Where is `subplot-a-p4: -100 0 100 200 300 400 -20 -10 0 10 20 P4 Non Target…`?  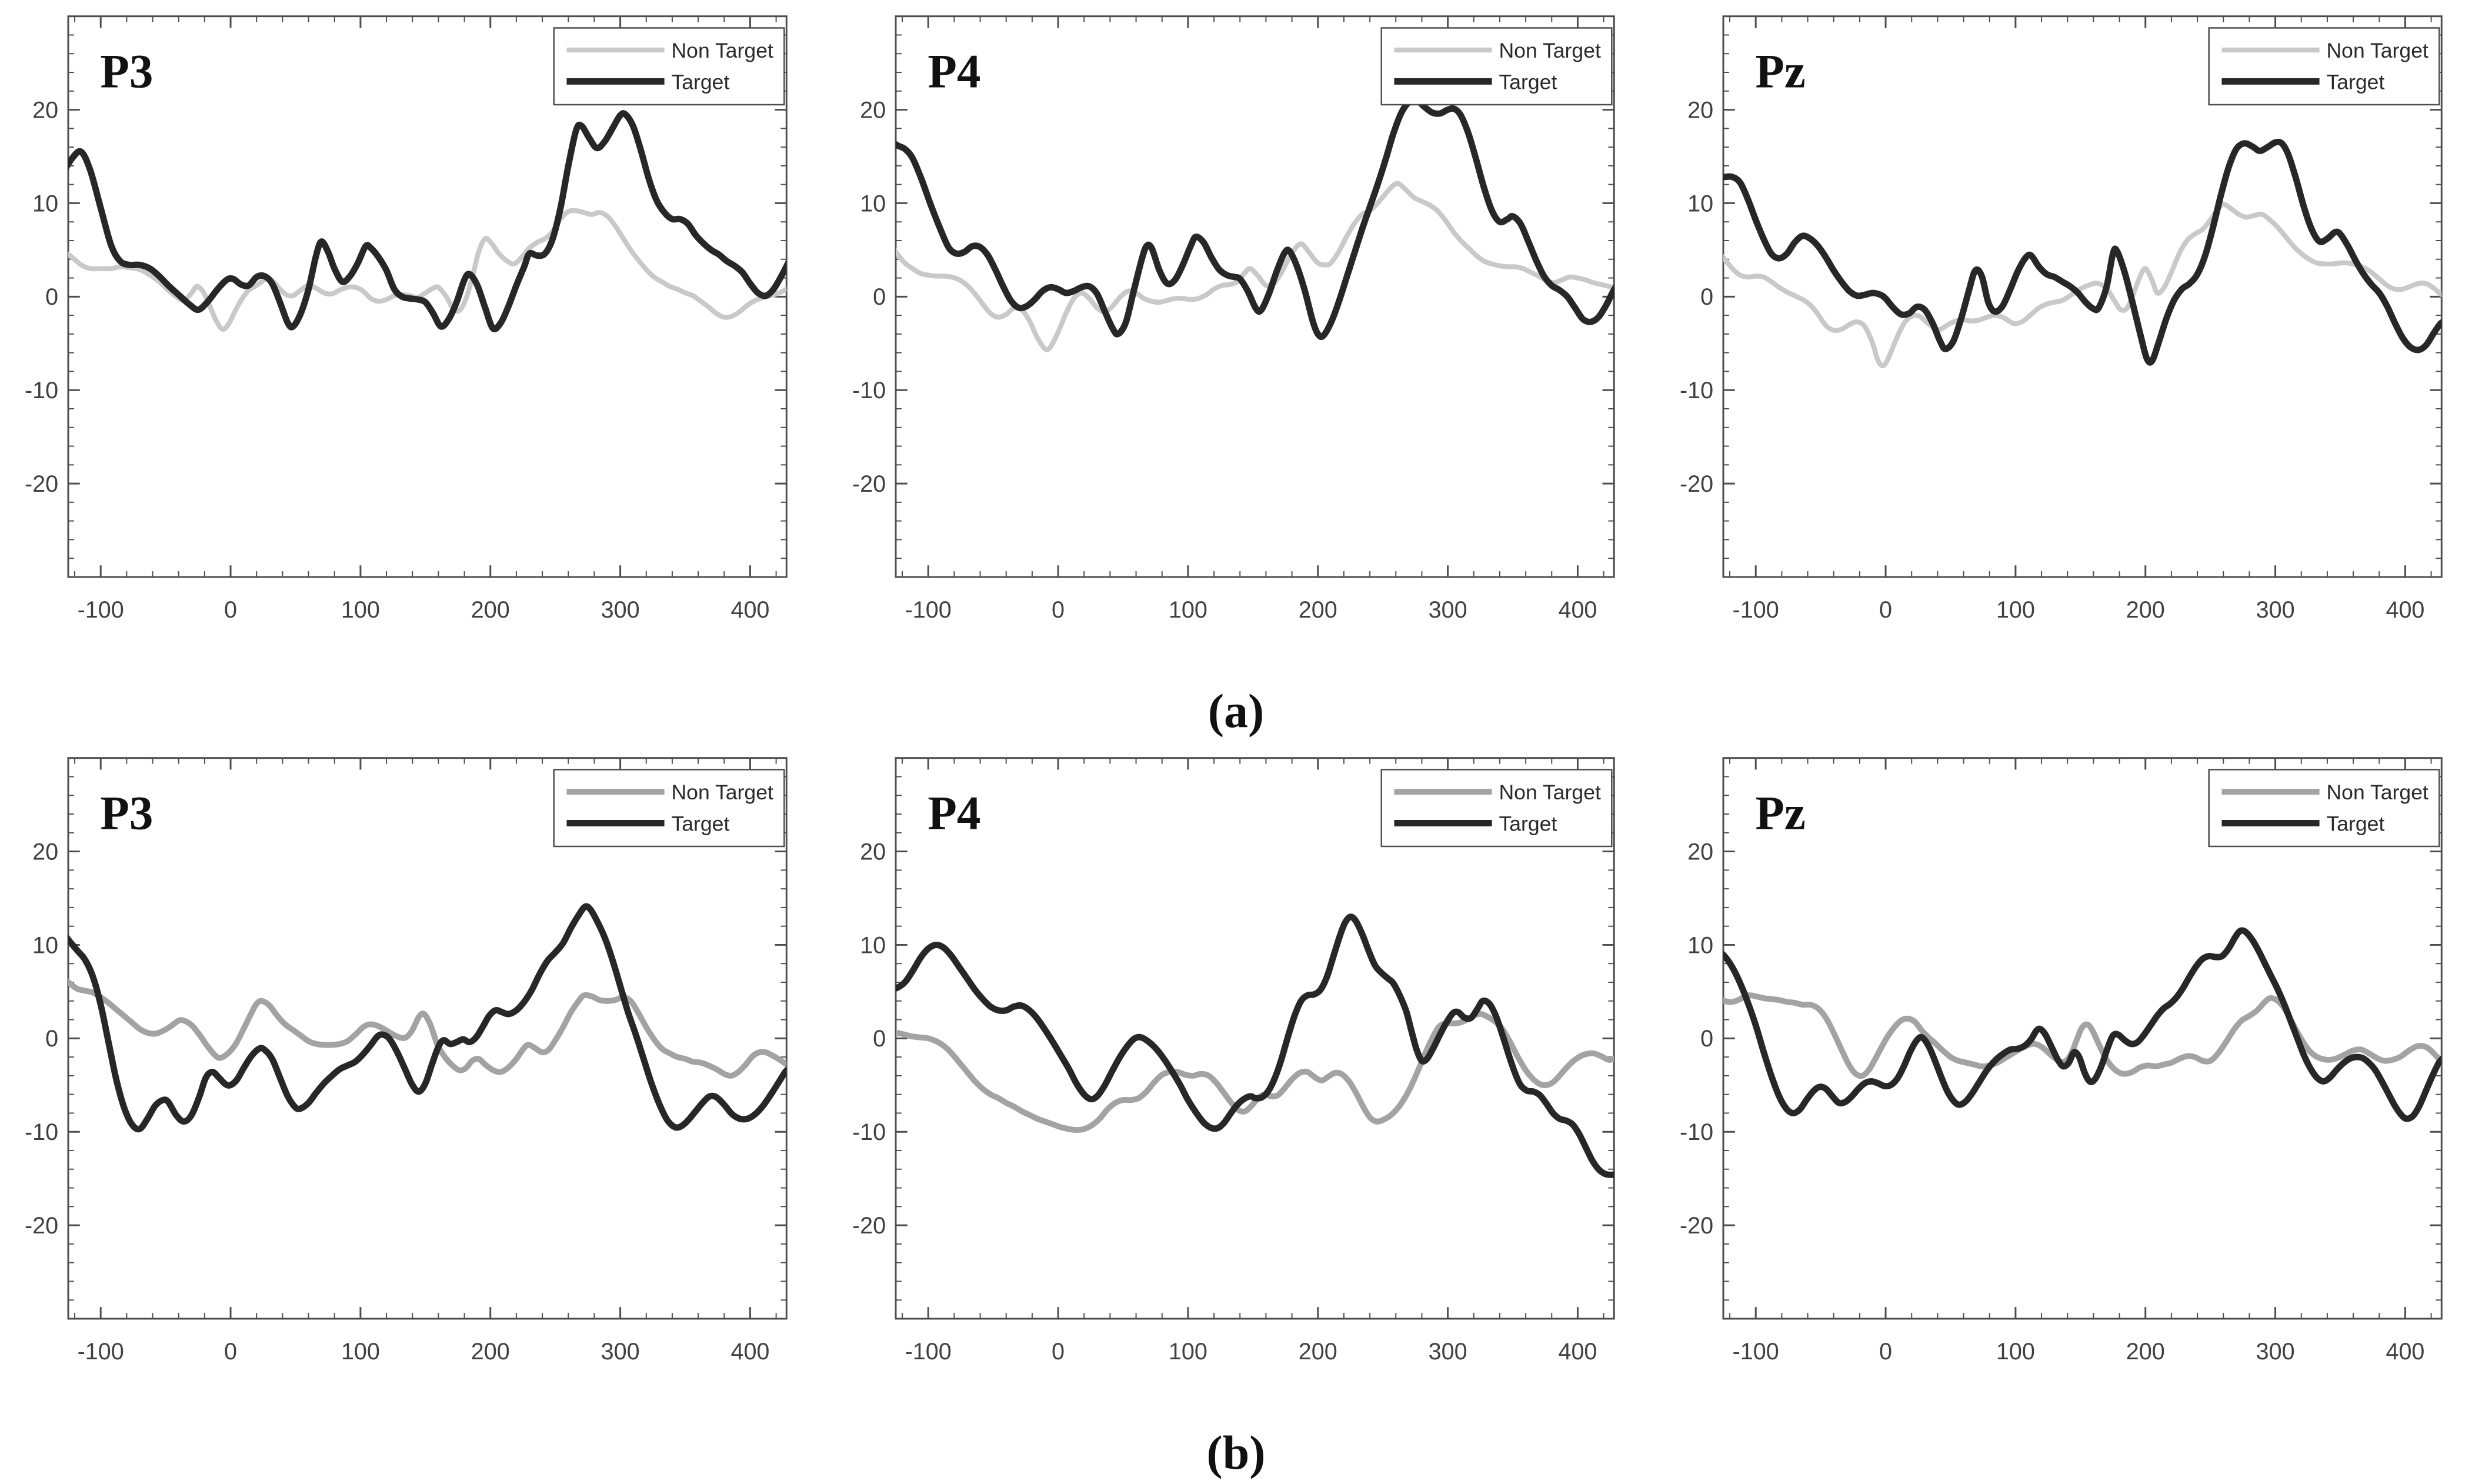
subplot-a-p4: -100 0 100 200 300 400 -20 -10 0 10 20 P4 Non Target… is located at coordinates (1236, 340).